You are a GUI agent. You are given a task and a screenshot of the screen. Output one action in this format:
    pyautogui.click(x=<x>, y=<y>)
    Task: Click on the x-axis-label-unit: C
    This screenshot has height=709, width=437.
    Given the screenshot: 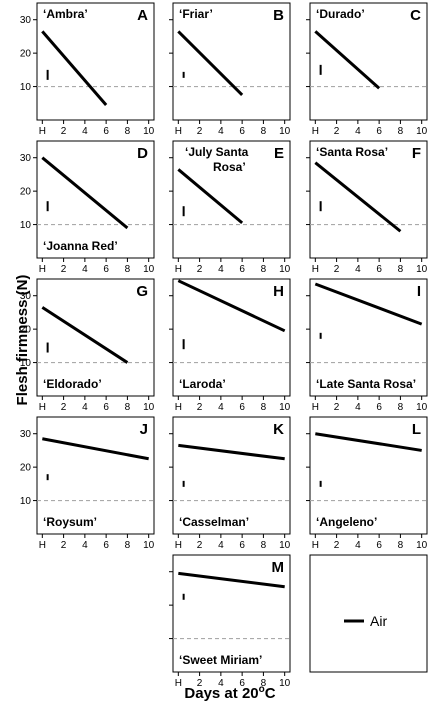 What is the action you would take?
    pyautogui.click(x=270, y=693)
    